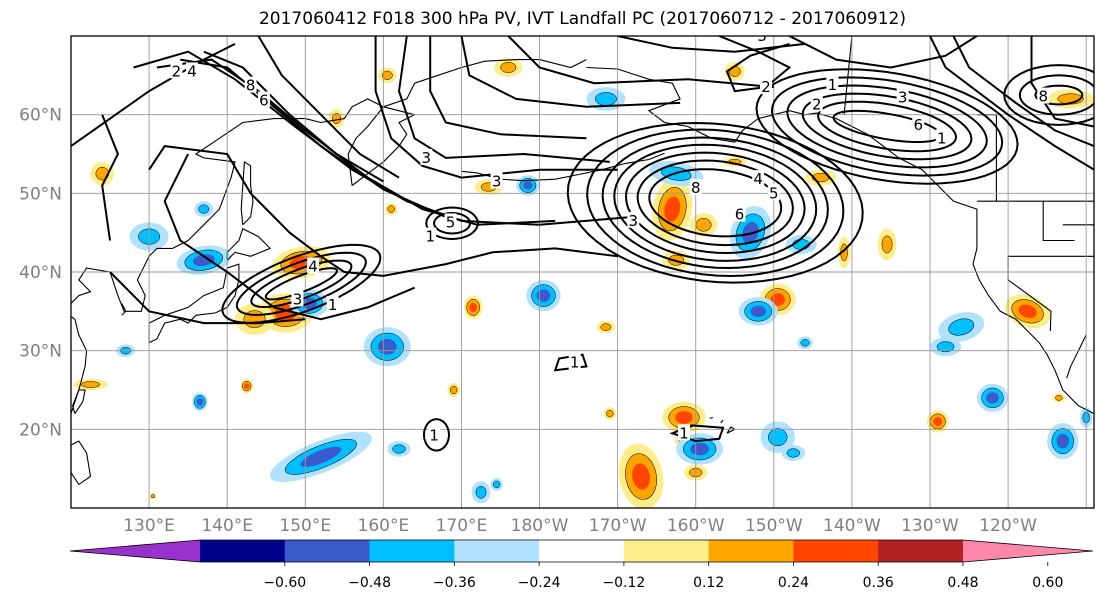 The image size is (1105, 601). Describe the element at coordinates (40, 352) in the screenshot. I see `y-tick-label: 30°N` at that location.